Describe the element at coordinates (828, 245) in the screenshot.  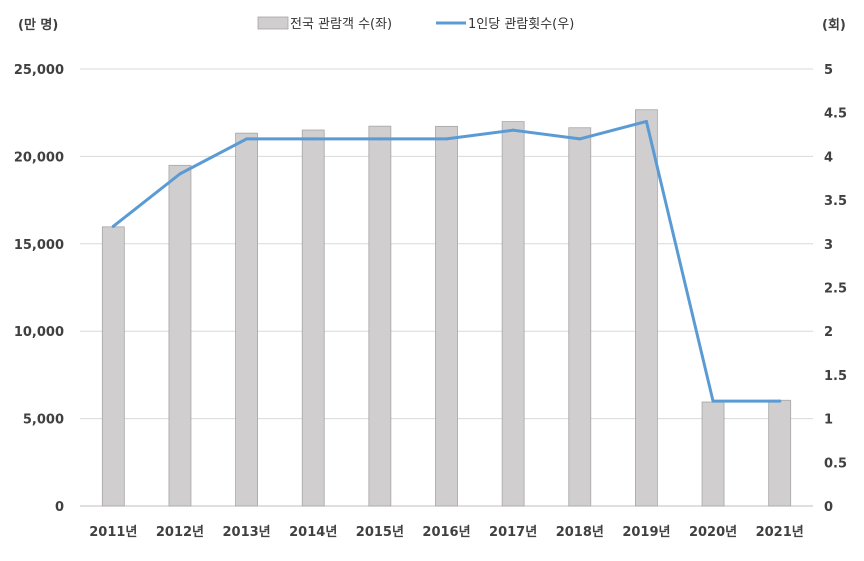
I see `right-tick-label: 3` at that location.